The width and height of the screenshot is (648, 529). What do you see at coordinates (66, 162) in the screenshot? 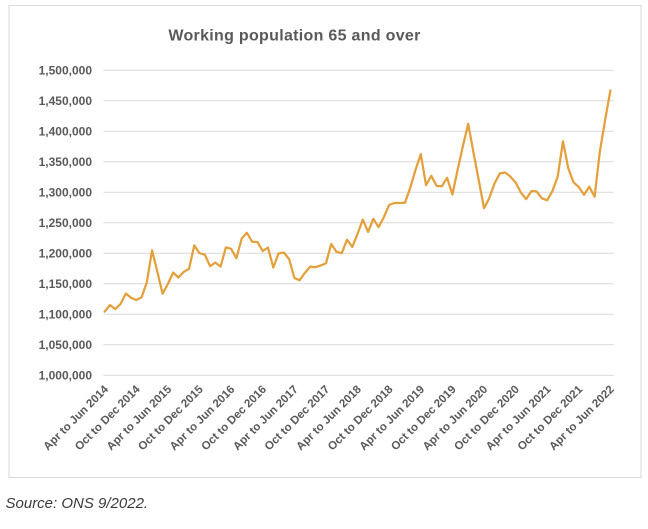
I see `svg-text: 1,350,000` at bounding box center [66, 162].